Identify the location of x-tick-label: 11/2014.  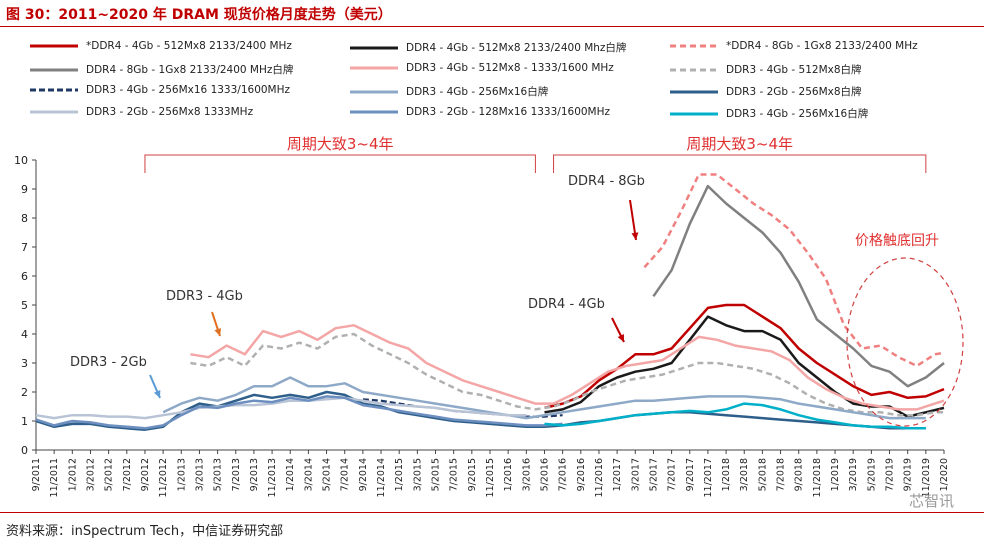
(381, 477).